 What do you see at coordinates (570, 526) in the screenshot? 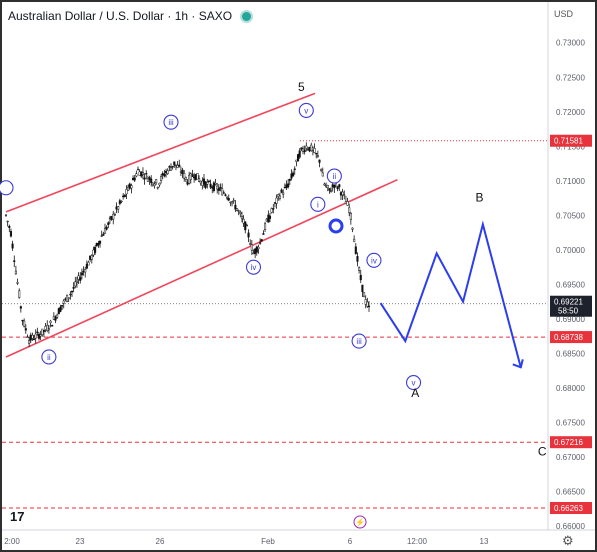
I see `y-tick-label: 0.66000` at bounding box center [570, 526].